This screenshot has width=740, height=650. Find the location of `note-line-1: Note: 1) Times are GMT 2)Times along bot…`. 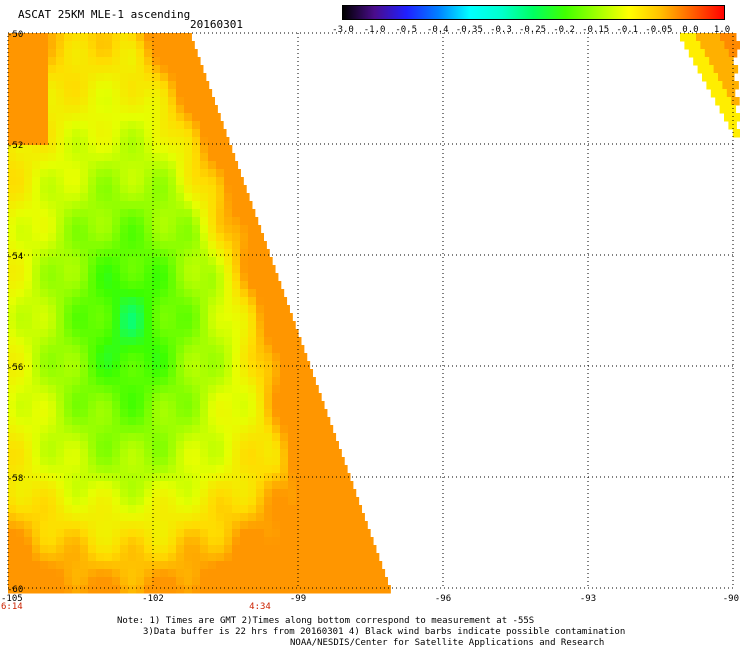

note-line-1: Note: 1) Times are GMT 2)Times along bot… is located at coordinates (326, 621).